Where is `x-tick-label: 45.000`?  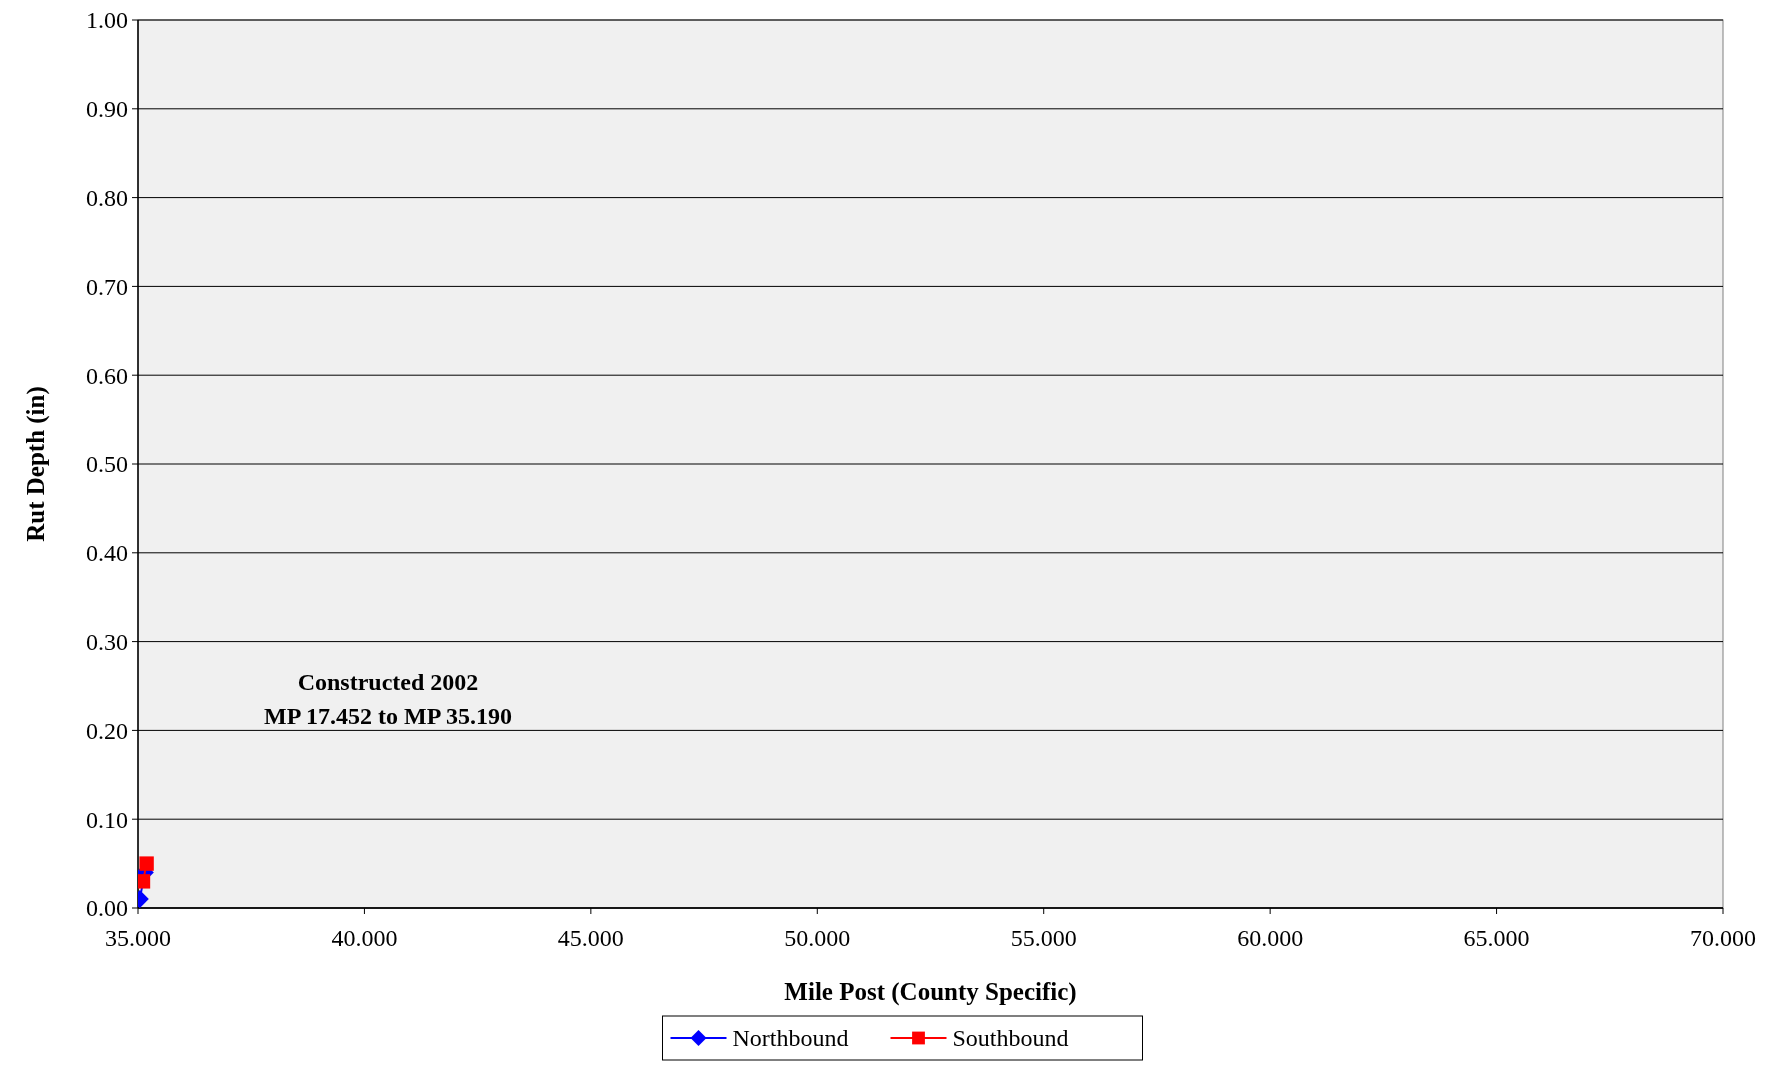 x-tick-label: 45.000 is located at coordinates (590, 938).